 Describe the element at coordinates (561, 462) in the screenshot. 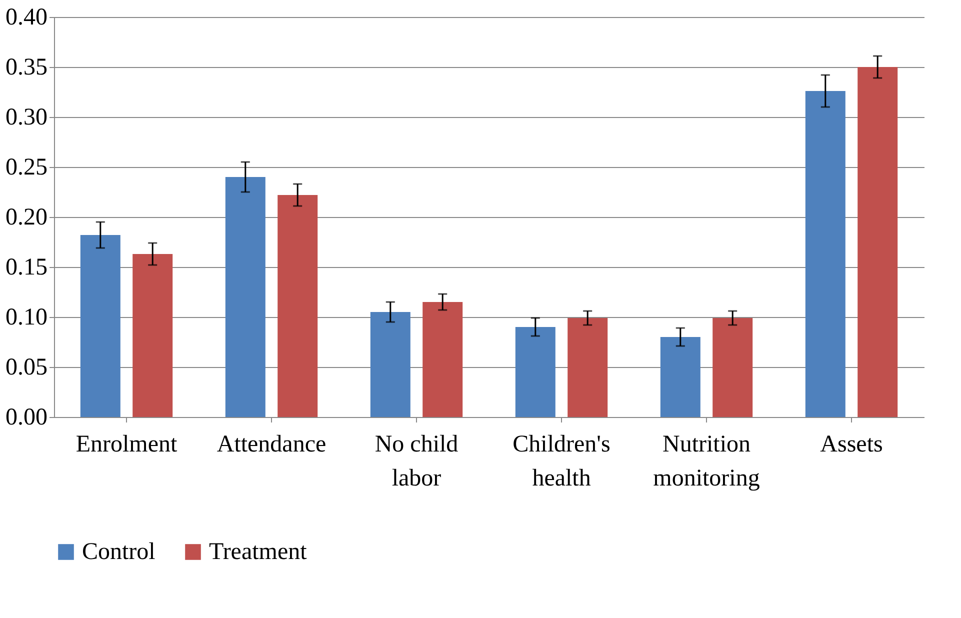

I see `x-tick-label: Children's health` at that location.